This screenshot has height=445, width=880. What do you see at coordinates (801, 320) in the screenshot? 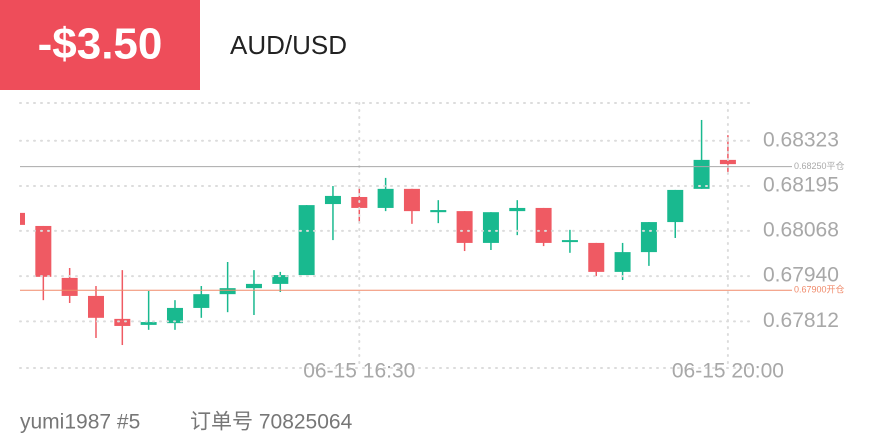
I see `y-tick-label: 0.67812` at bounding box center [801, 320].